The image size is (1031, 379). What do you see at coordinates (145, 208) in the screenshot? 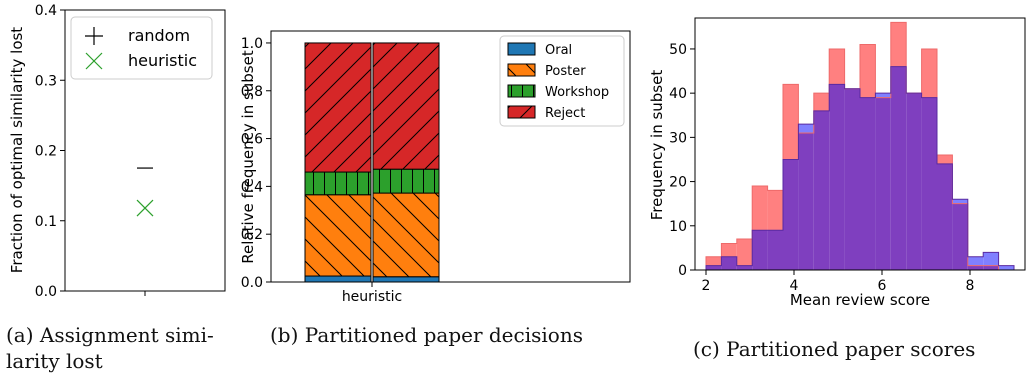
I see `heuristic-point-marker` at bounding box center [145, 208].